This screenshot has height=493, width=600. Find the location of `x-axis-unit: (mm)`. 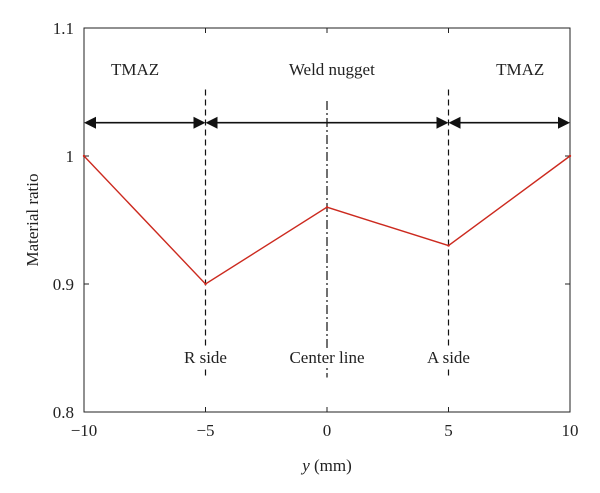

x-axis-unit: (mm) is located at coordinates (331, 465).